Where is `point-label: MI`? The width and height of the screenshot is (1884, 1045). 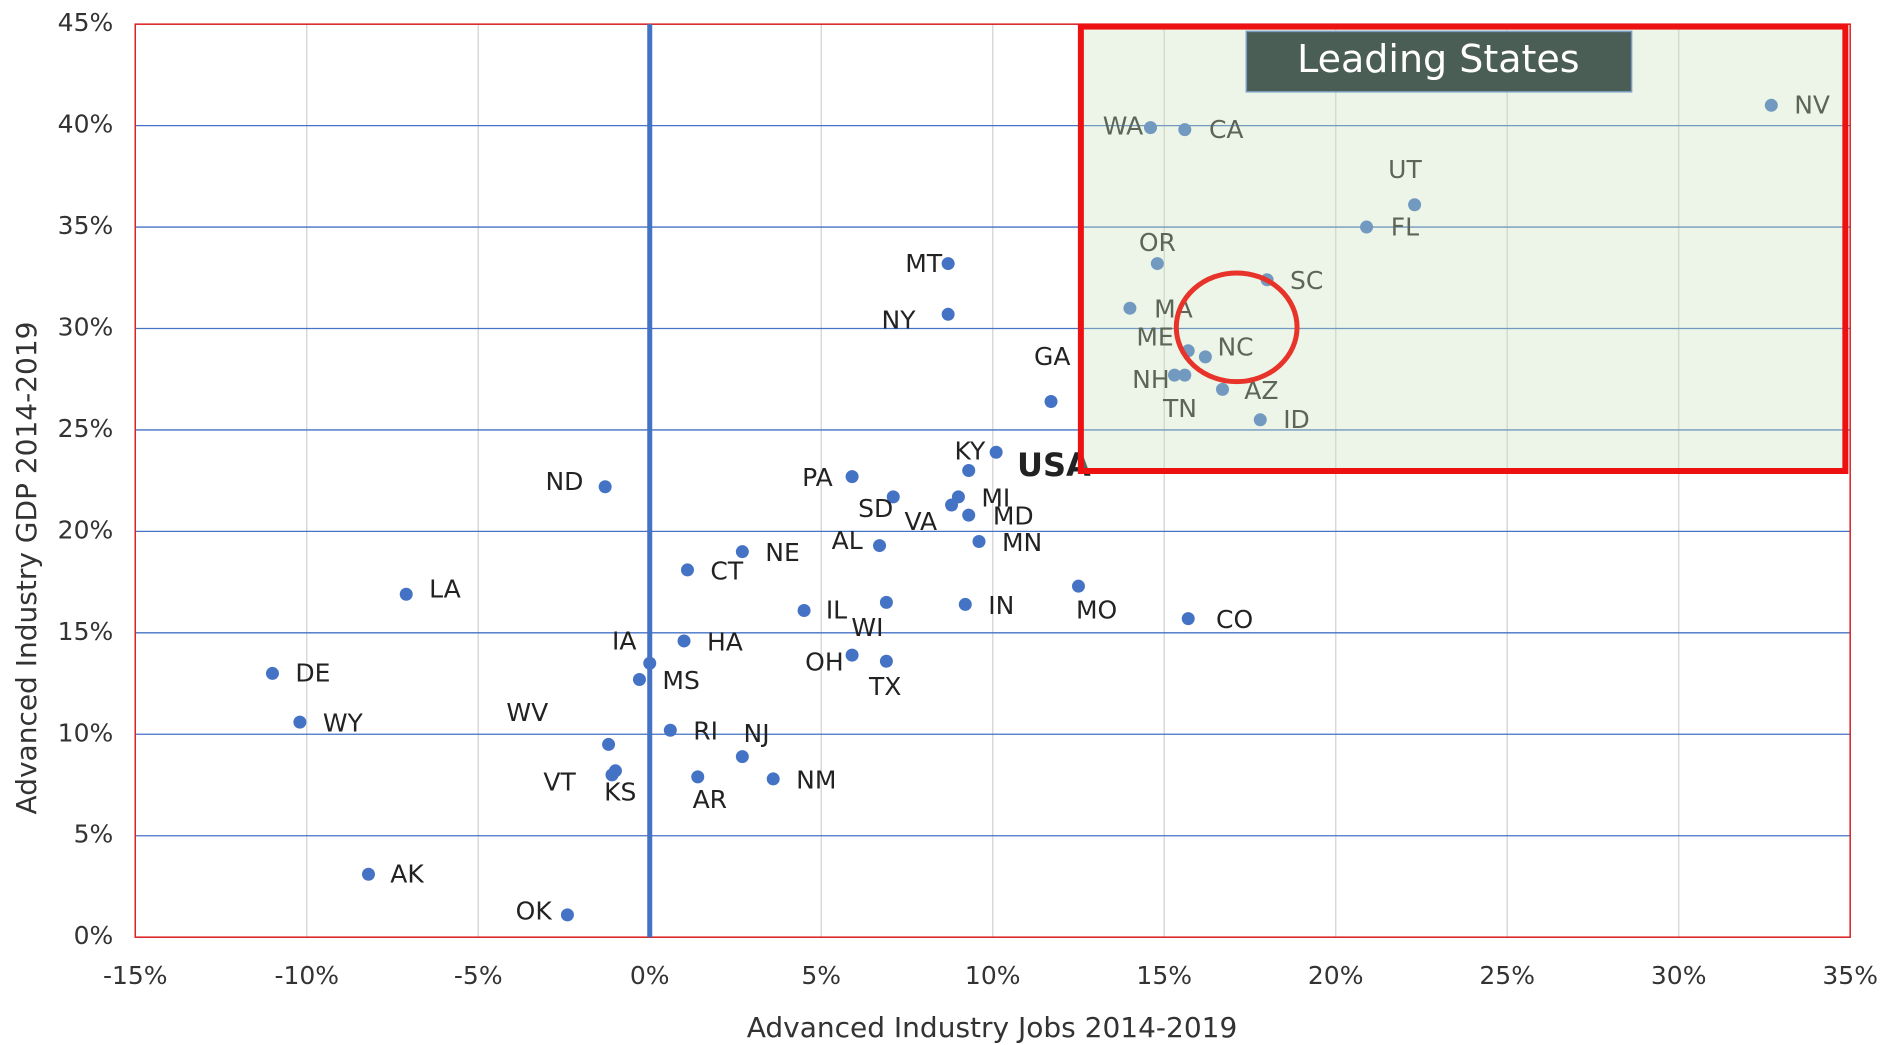
point-label: MI is located at coordinates (995, 497).